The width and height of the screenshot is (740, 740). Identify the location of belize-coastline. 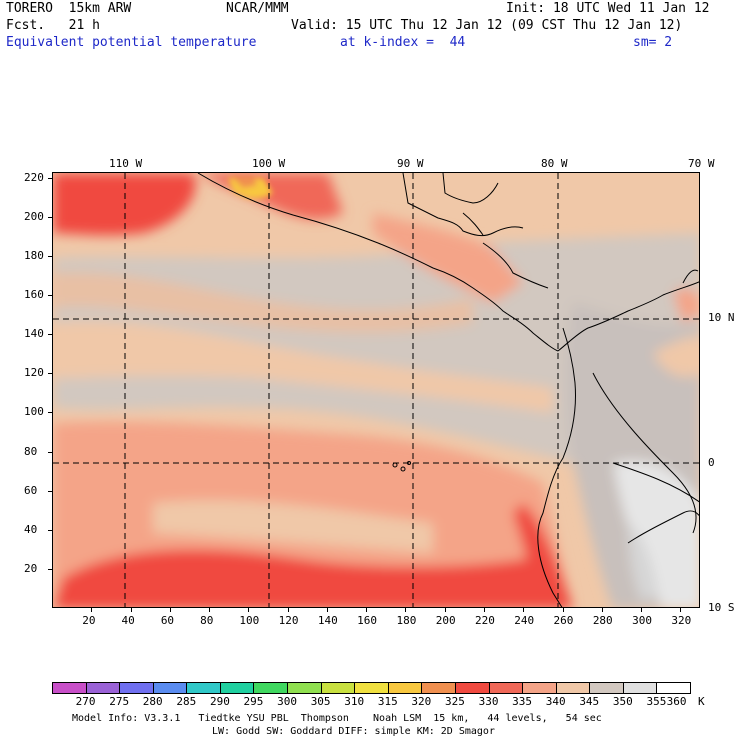
(470, 188).